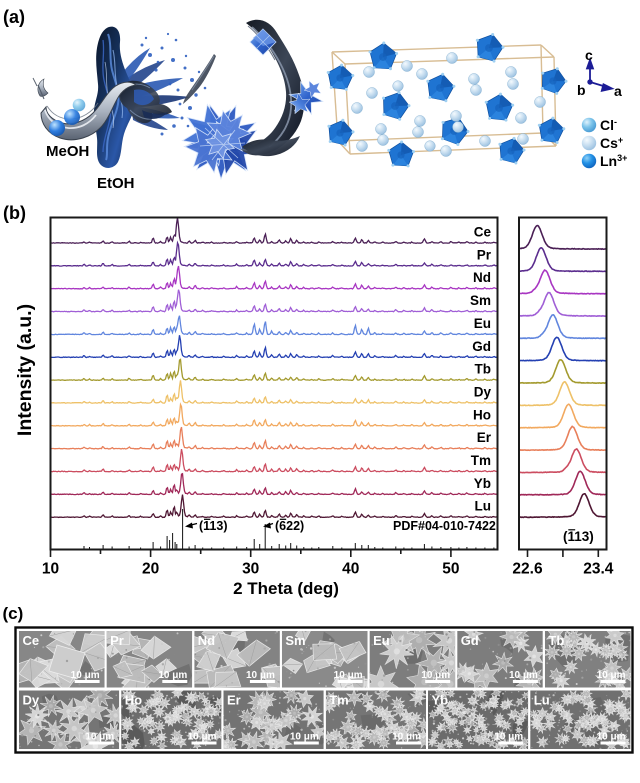  Describe the element at coordinates (14, 17) in the screenshot. I see `svg-text: (a)` at that location.